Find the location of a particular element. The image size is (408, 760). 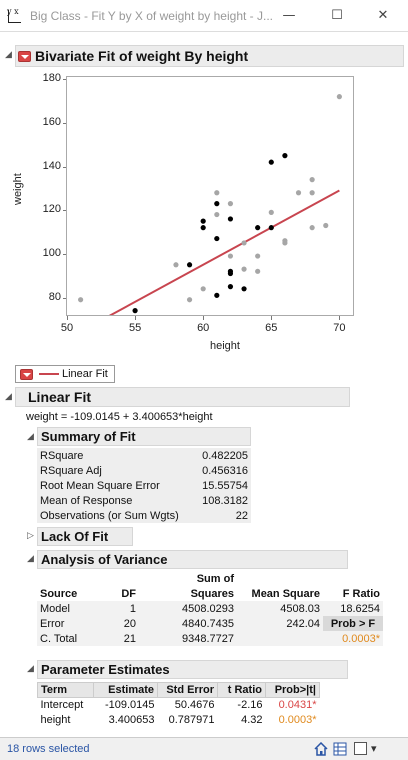

summary-row: RSquare 0.482205 is located at coordinates (144, 455).